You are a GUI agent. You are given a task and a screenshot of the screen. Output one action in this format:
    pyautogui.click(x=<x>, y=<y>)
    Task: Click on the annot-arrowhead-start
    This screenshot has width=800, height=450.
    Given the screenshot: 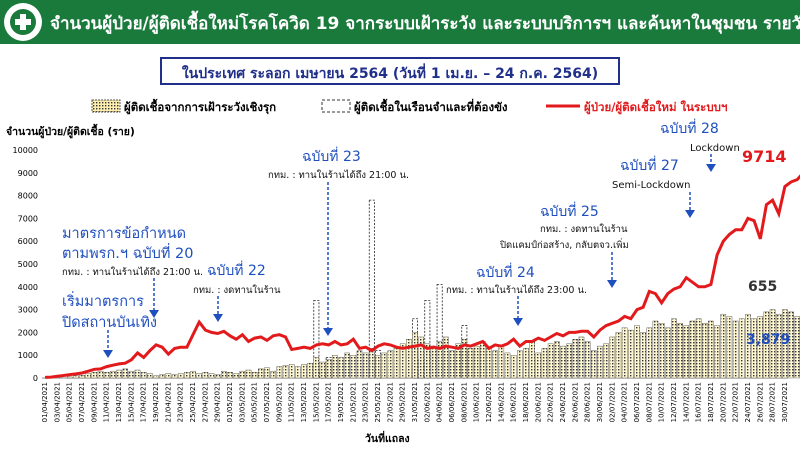 What is the action you would take?
    pyautogui.click(x=108, y=354)
    